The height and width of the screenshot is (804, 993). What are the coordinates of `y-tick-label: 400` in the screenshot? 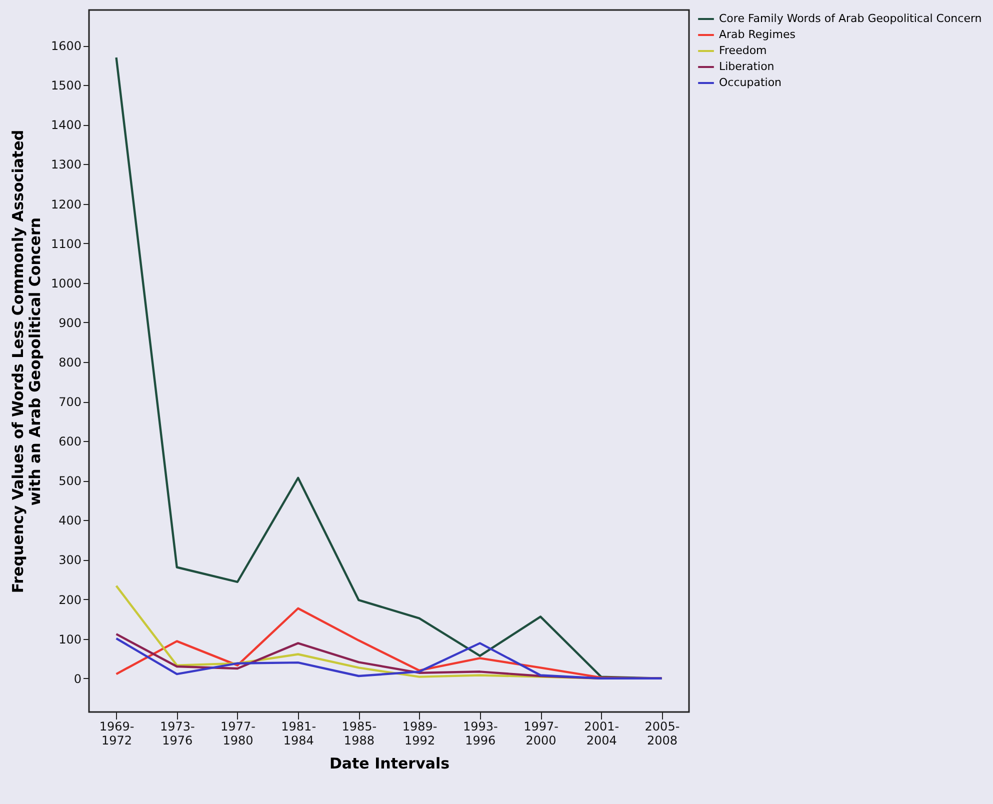 It's located at (70, 521).